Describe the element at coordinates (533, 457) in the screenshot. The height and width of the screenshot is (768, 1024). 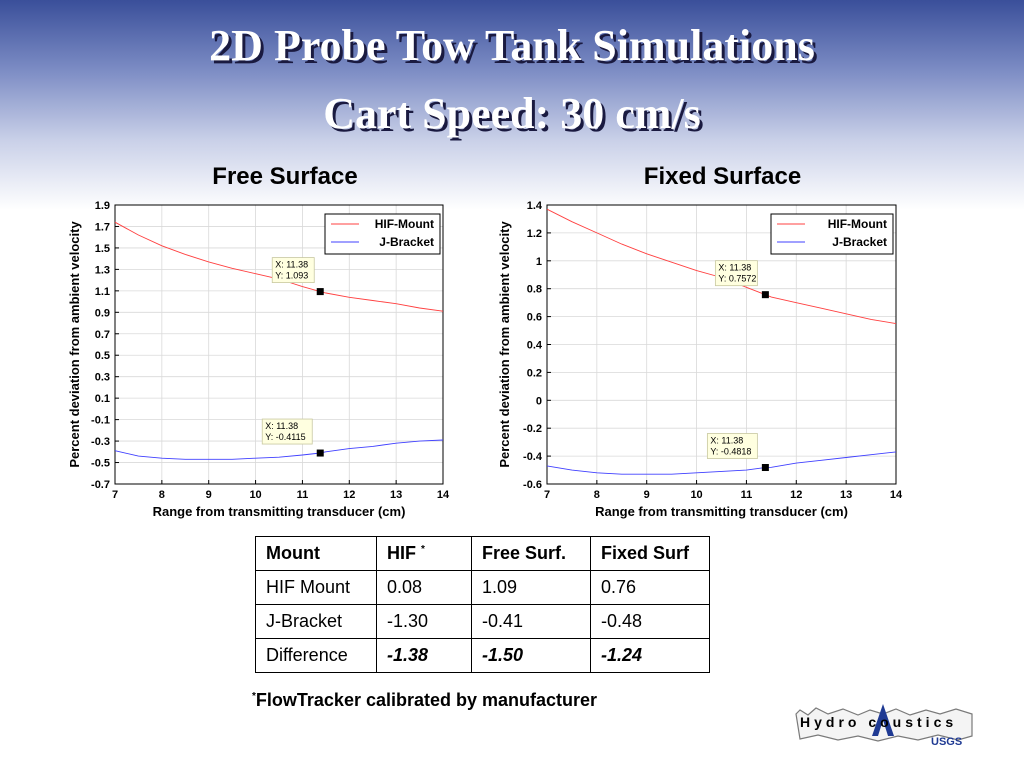
I see `y-tick-label: -0.4` at that location.